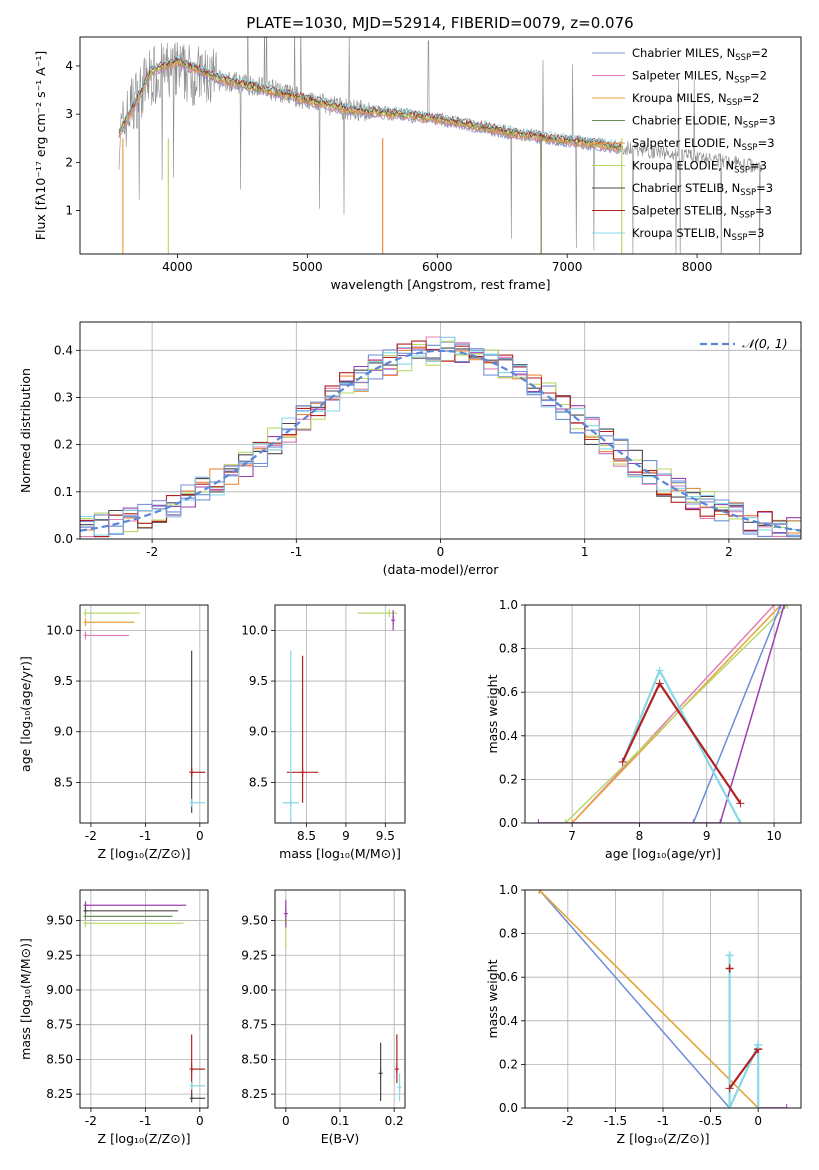 This screenshot has height=1170, width=819. I want to click on x-tick-label: 0.1, so click(339, 1121).